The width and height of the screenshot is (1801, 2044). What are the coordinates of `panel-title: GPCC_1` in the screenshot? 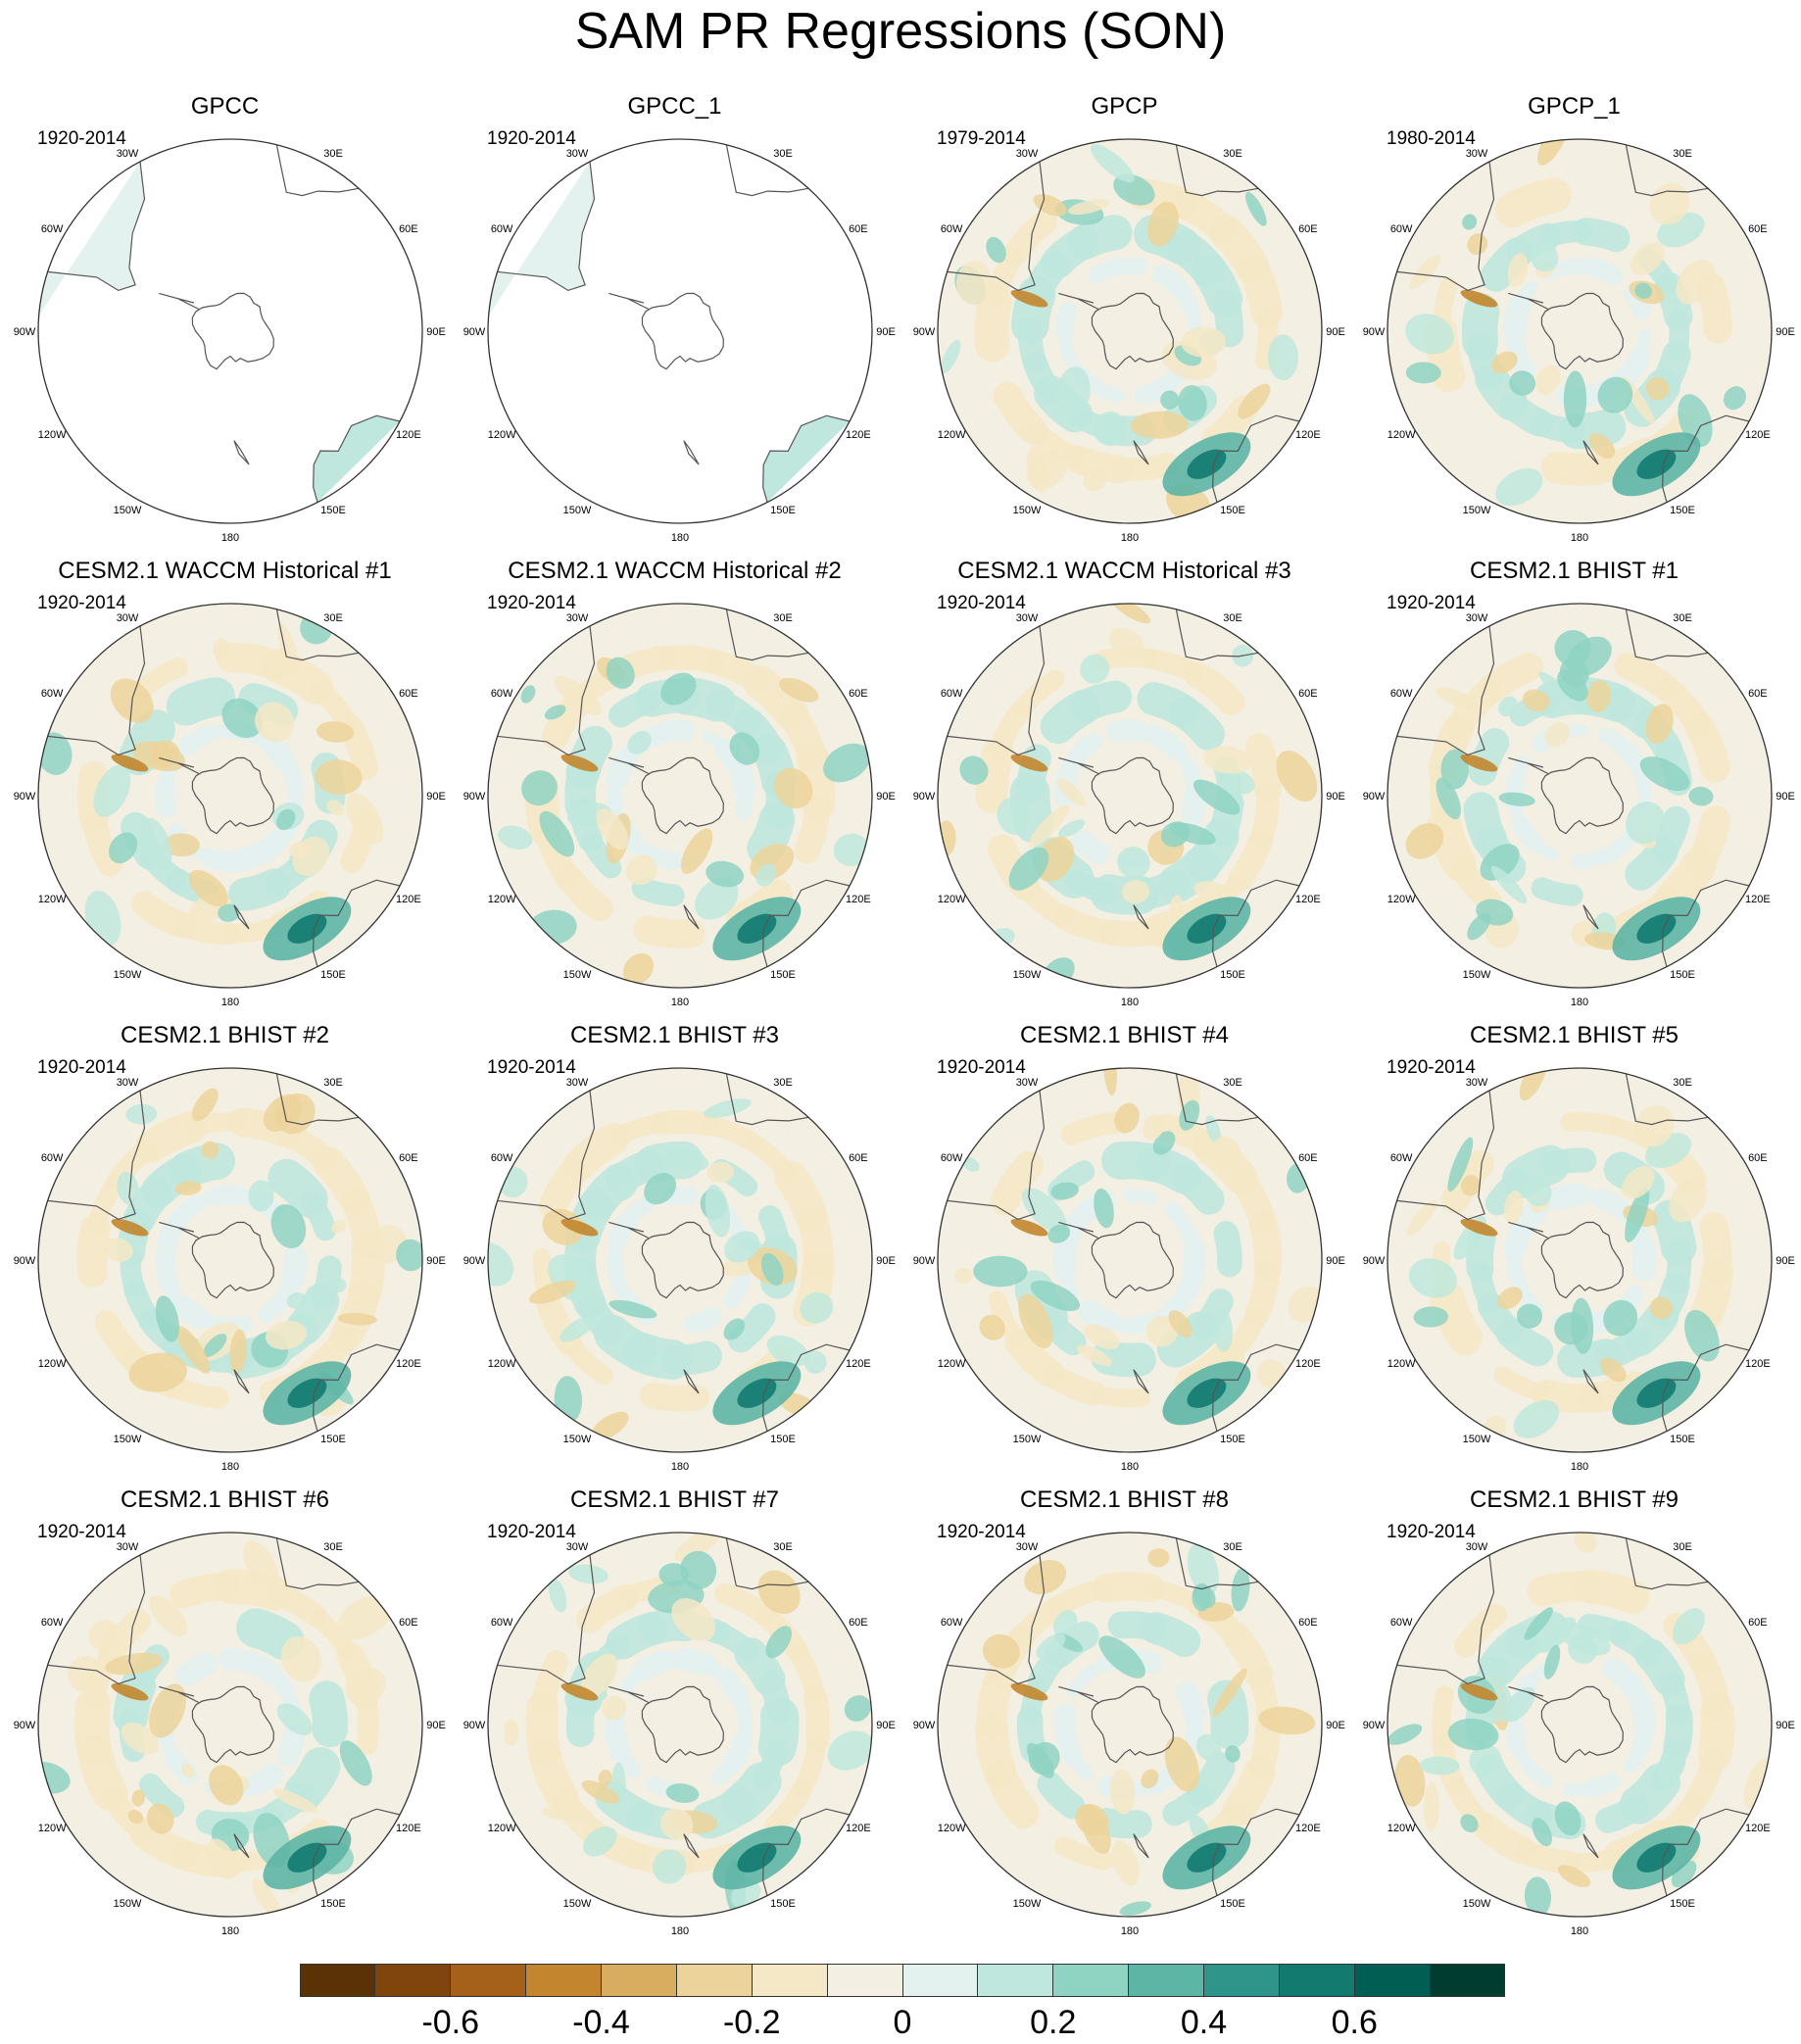 It's located at (674, 106).